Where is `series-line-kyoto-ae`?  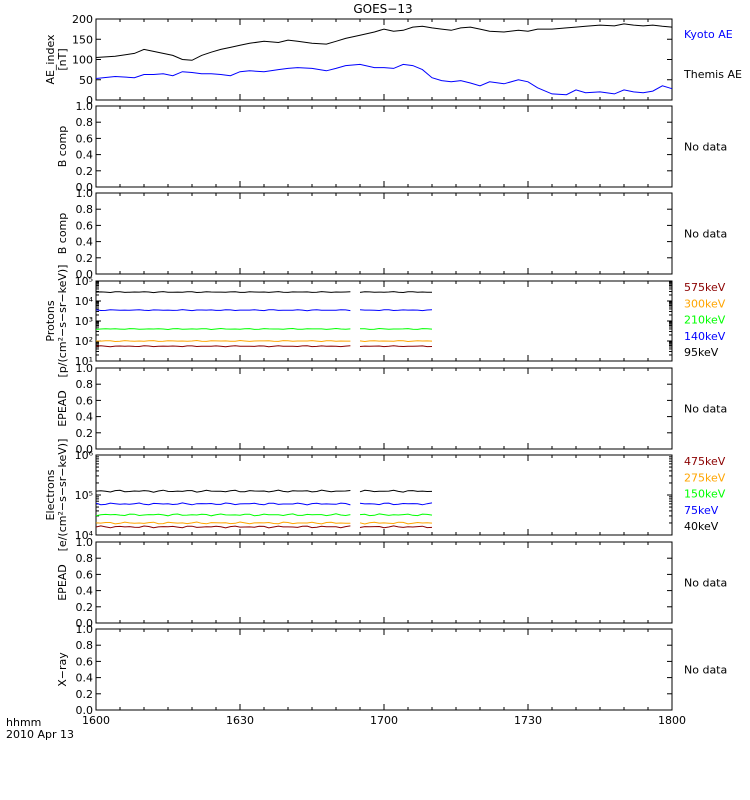 series-line-kyoto-ae is located at coordinates (384, 79).